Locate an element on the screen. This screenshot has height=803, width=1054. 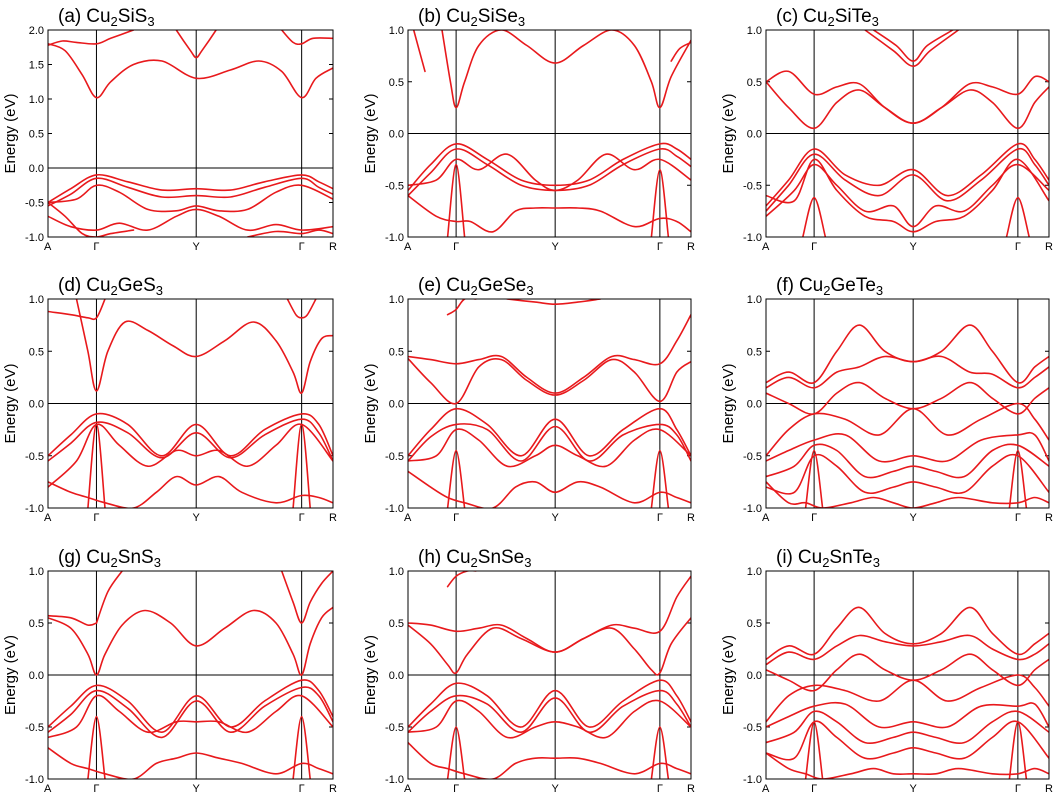
bands is located at coordinates (190, 675).